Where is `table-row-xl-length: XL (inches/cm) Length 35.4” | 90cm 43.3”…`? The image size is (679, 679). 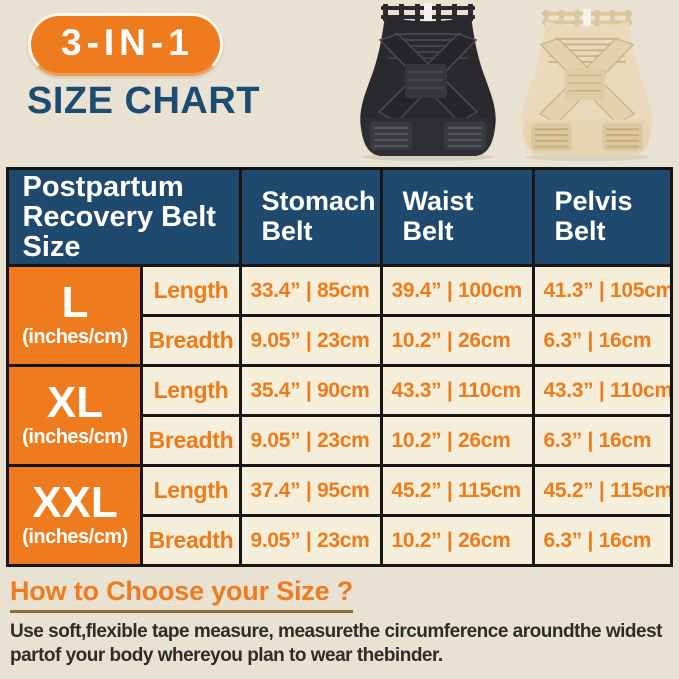 table-row-xl-length: XL (inches/cm) Length 35.4” | 90cm 43.3”… is located at coordinates (339, 415).